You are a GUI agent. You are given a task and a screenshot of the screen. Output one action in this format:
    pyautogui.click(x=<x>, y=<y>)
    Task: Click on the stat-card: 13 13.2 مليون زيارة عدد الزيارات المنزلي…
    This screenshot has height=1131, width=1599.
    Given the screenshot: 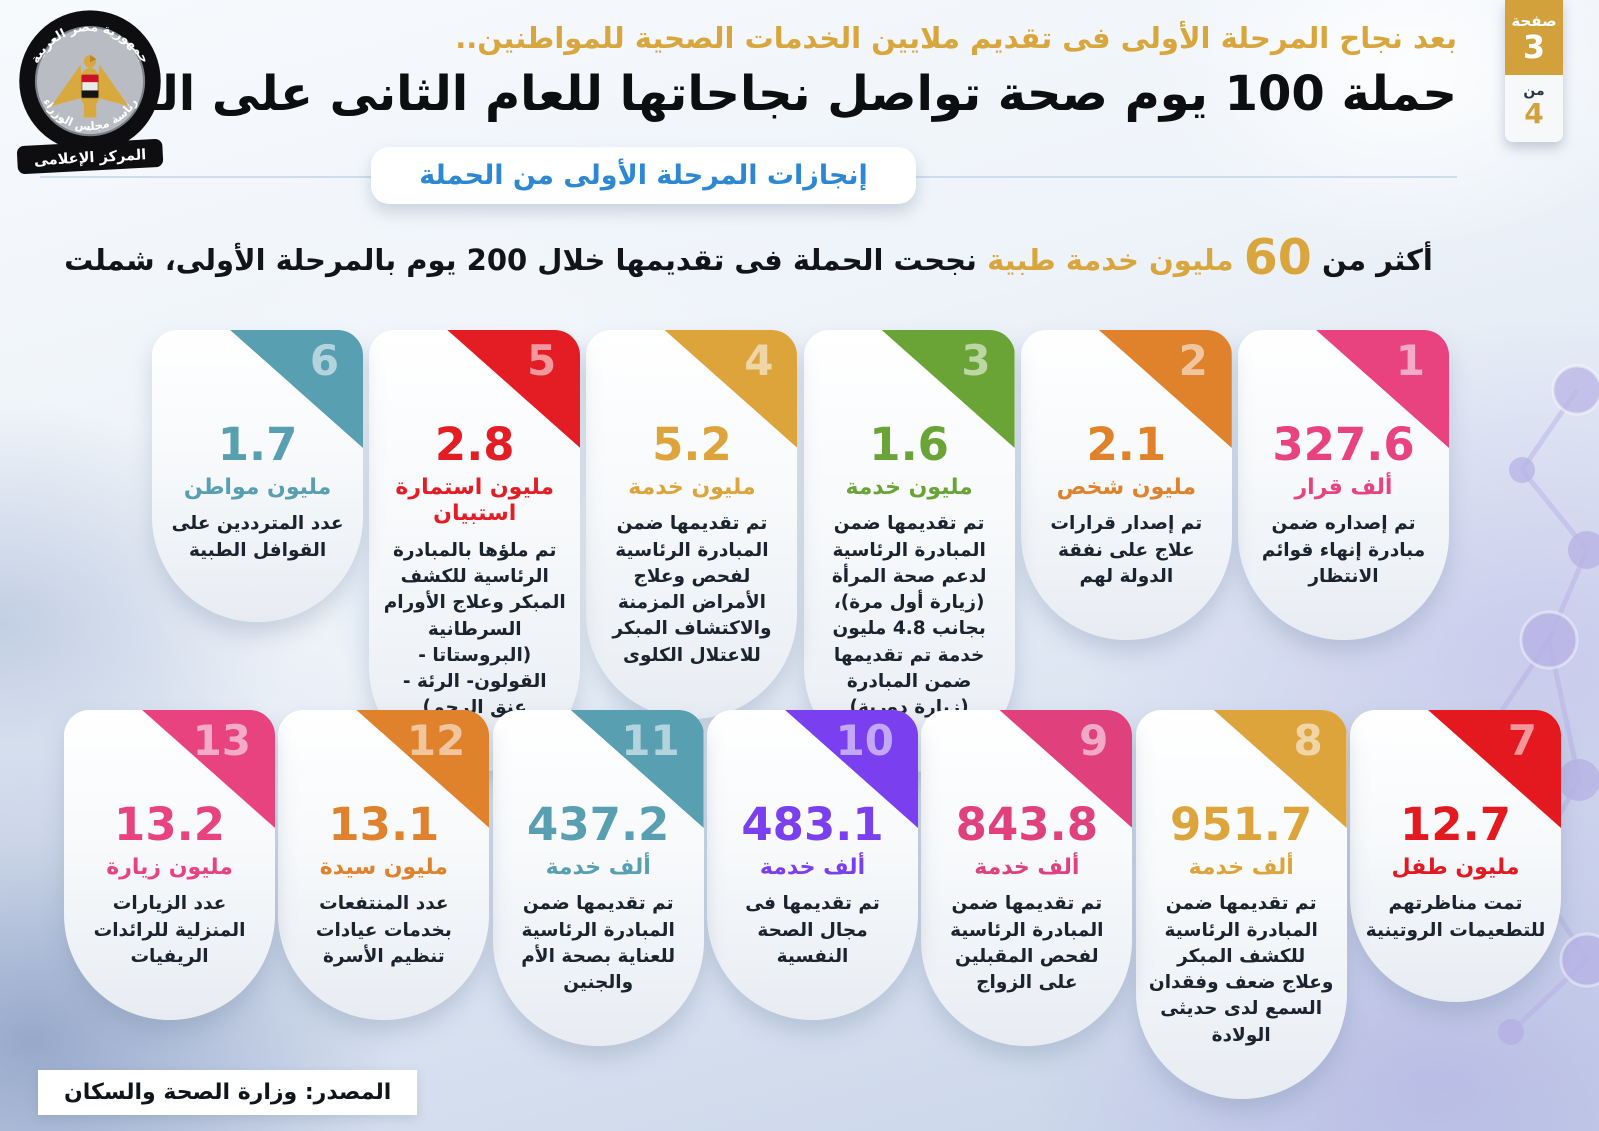 What is the action you would take?
    pyautogui.click(x=170, y=865)
    